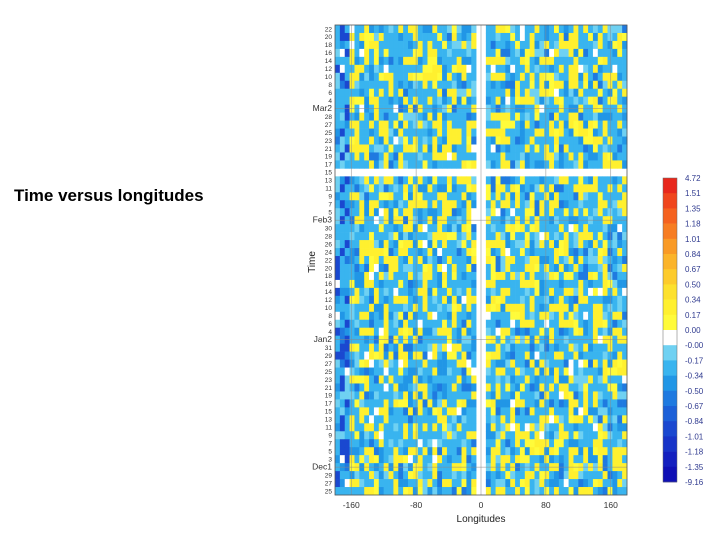 The height and width of the screenshot is (540, 720). What do you see at coordinates (329, 404) in the screenshot?
I see `y-tick-label: 17` at bounding box center [329, 404].